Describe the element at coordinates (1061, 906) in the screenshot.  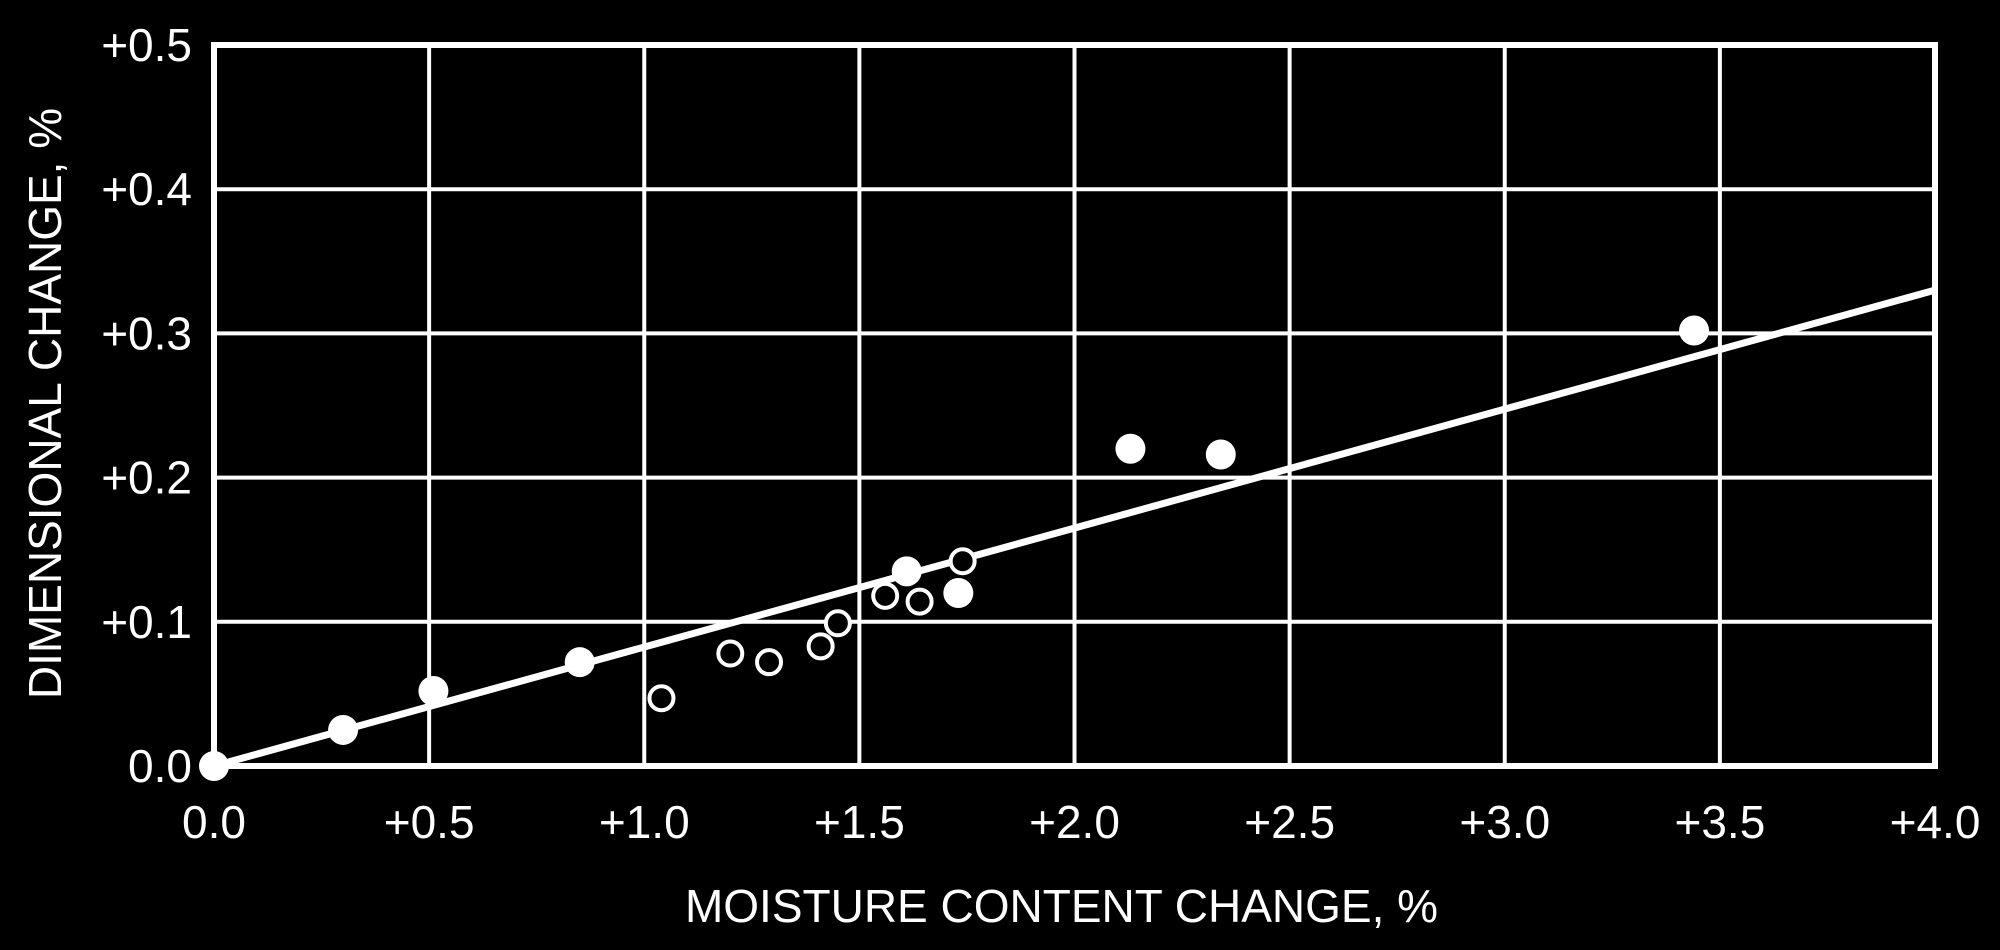
I see `x-axis-title: MOISTURE CONTENT CHANGE, %` at that location.